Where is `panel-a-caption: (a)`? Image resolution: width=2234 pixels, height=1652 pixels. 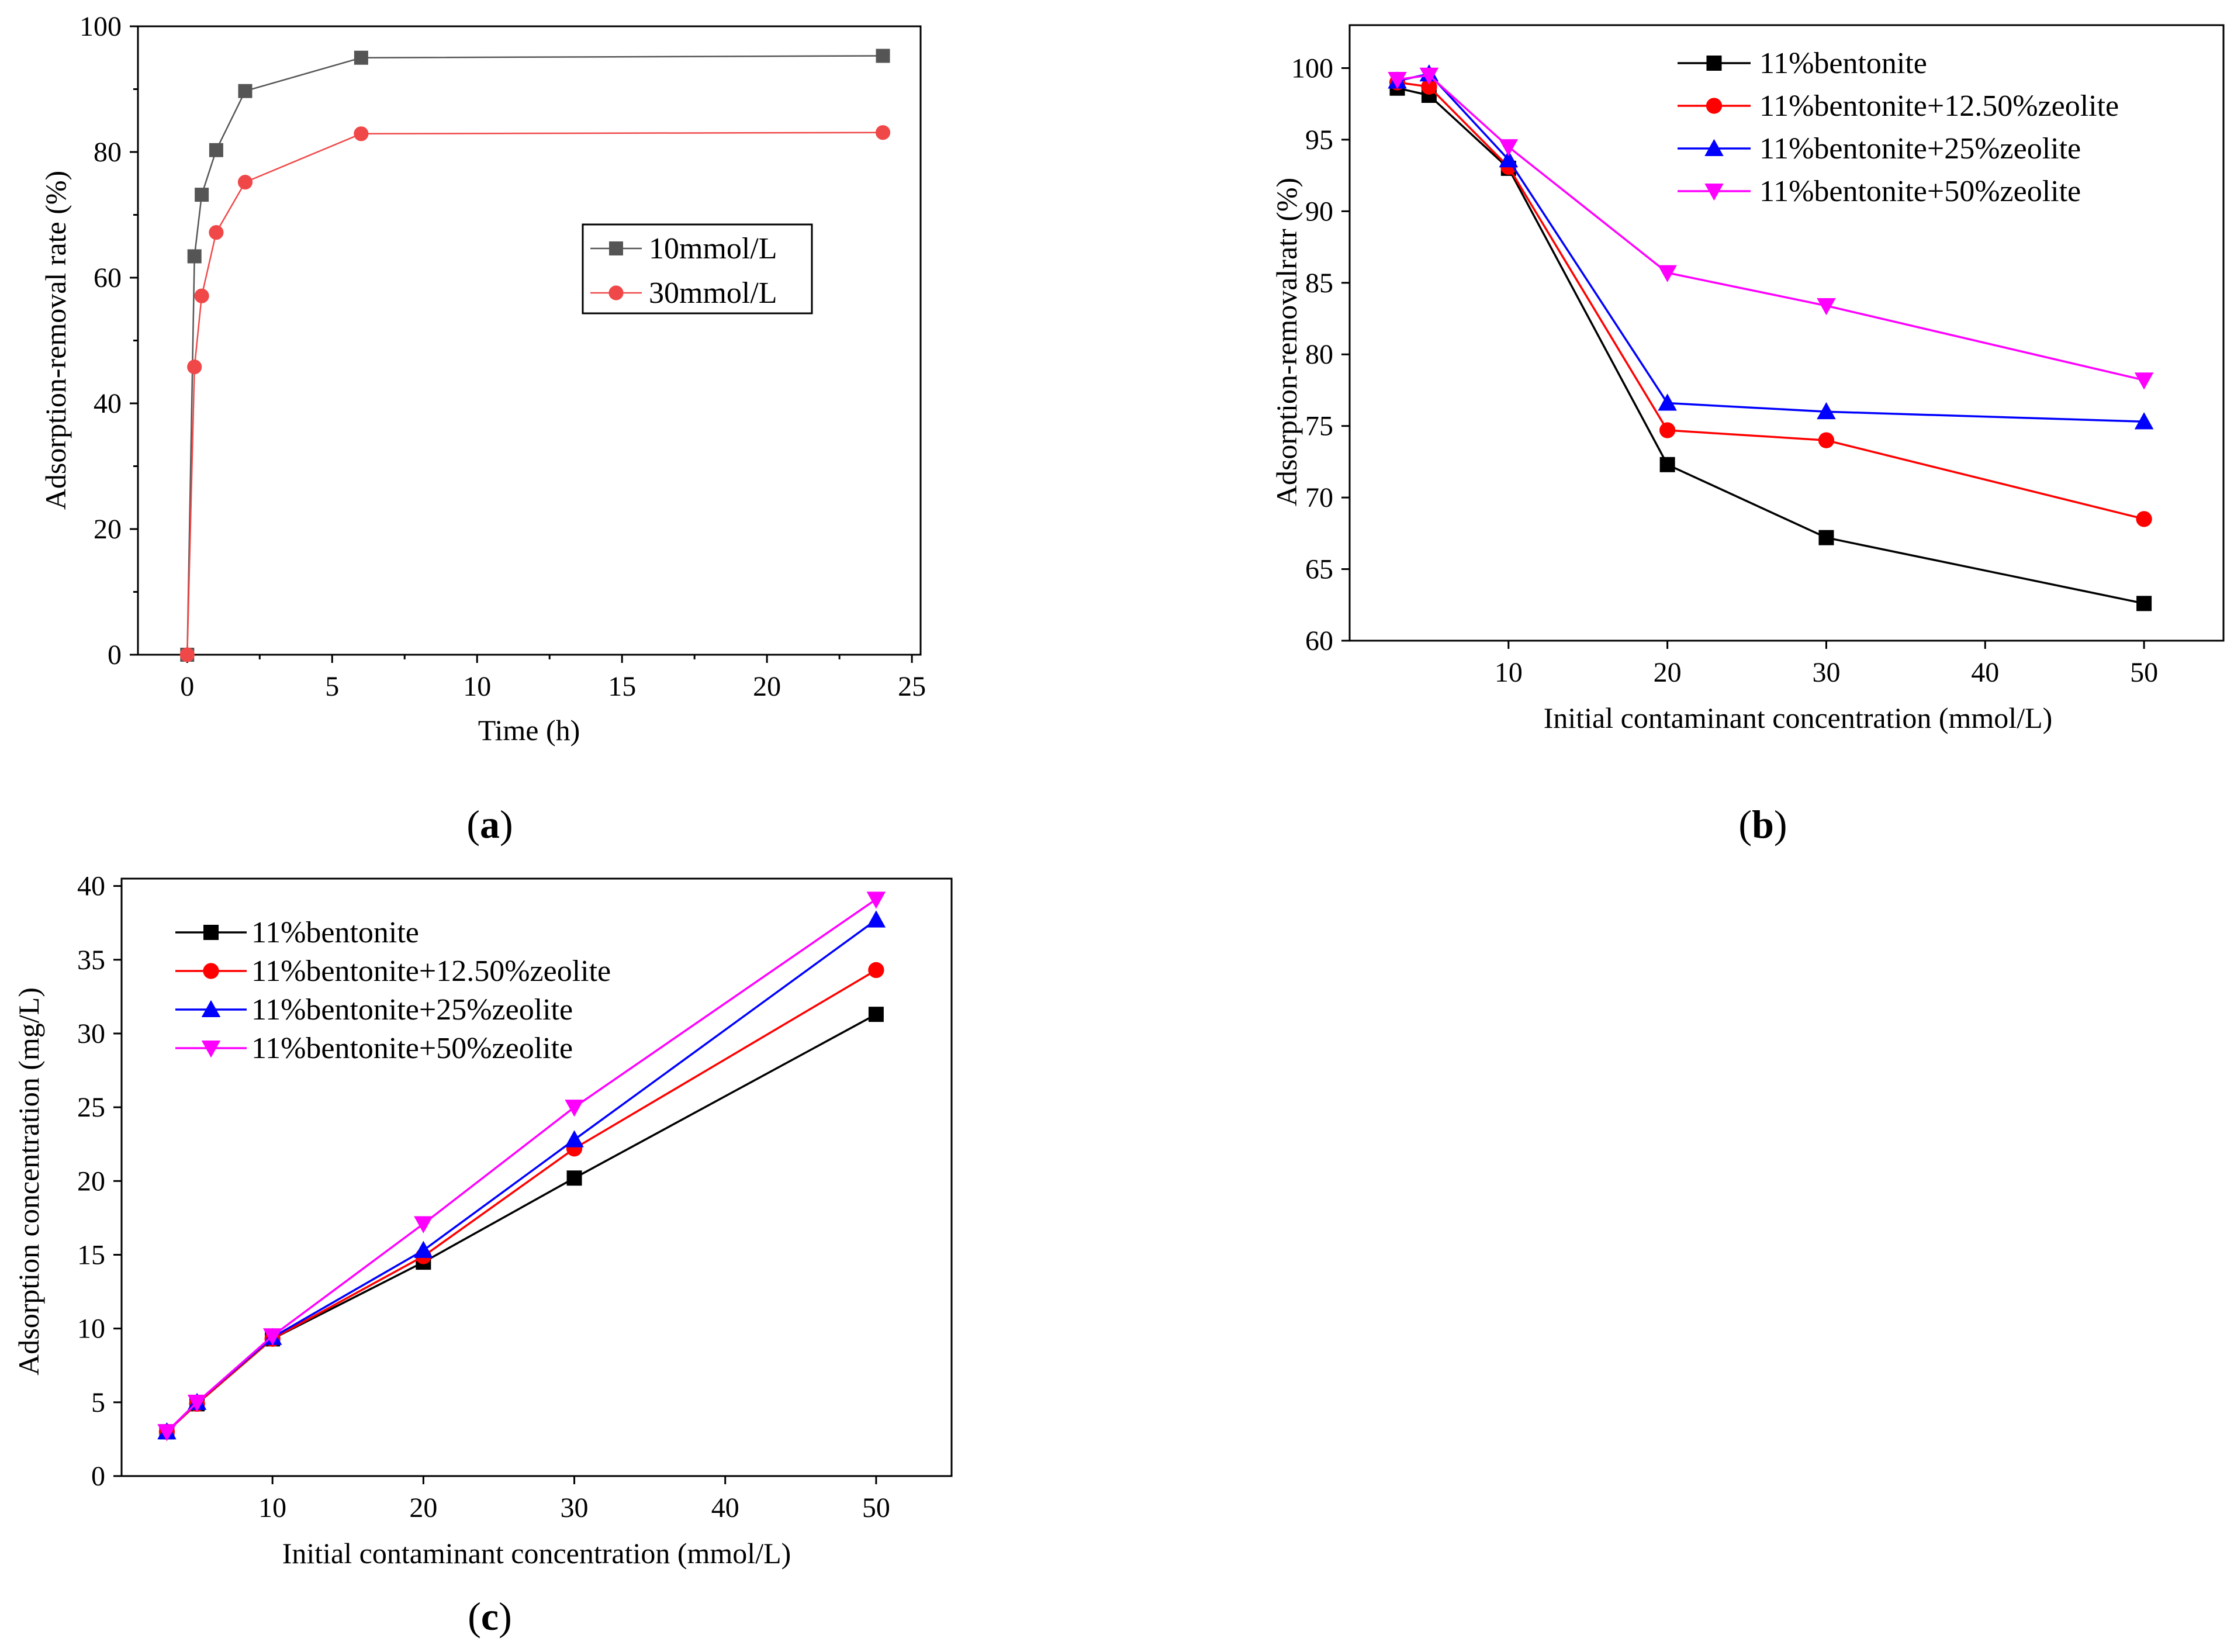
panel-a-caption: (a) is located at coordinates (490, 824).